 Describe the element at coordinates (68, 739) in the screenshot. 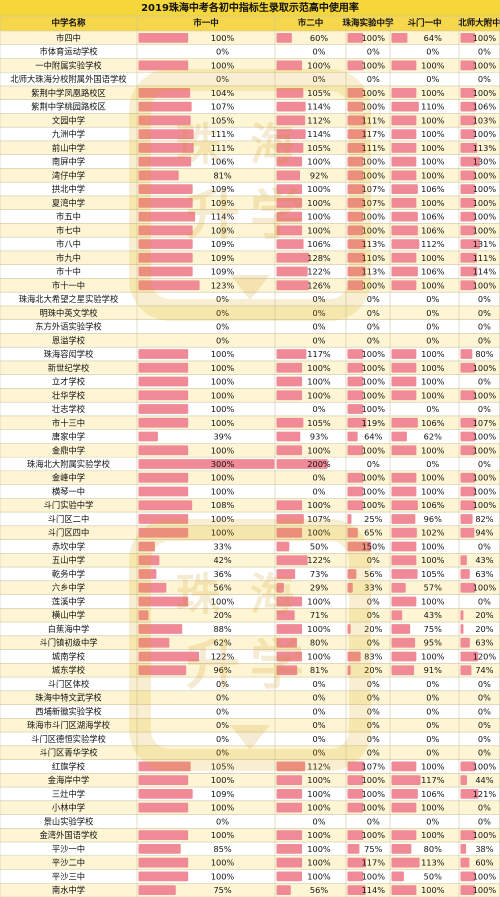

I see `school-name-cell: 斗门区德恒实验学校` at that location.